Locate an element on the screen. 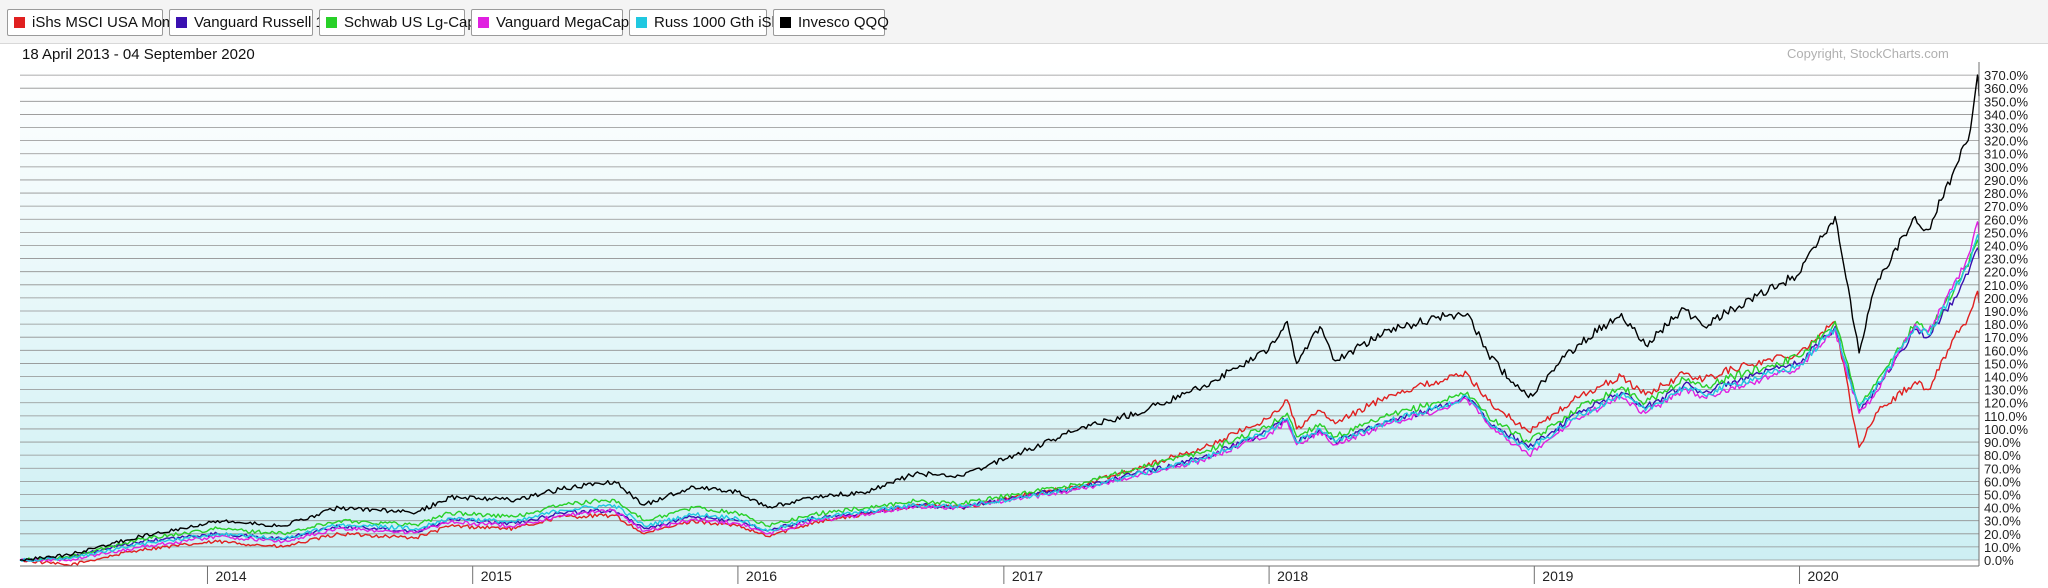 This screenshot has width=2048, height=588. y-tick-label: 250.0% is located at coordinates (2006, 232).